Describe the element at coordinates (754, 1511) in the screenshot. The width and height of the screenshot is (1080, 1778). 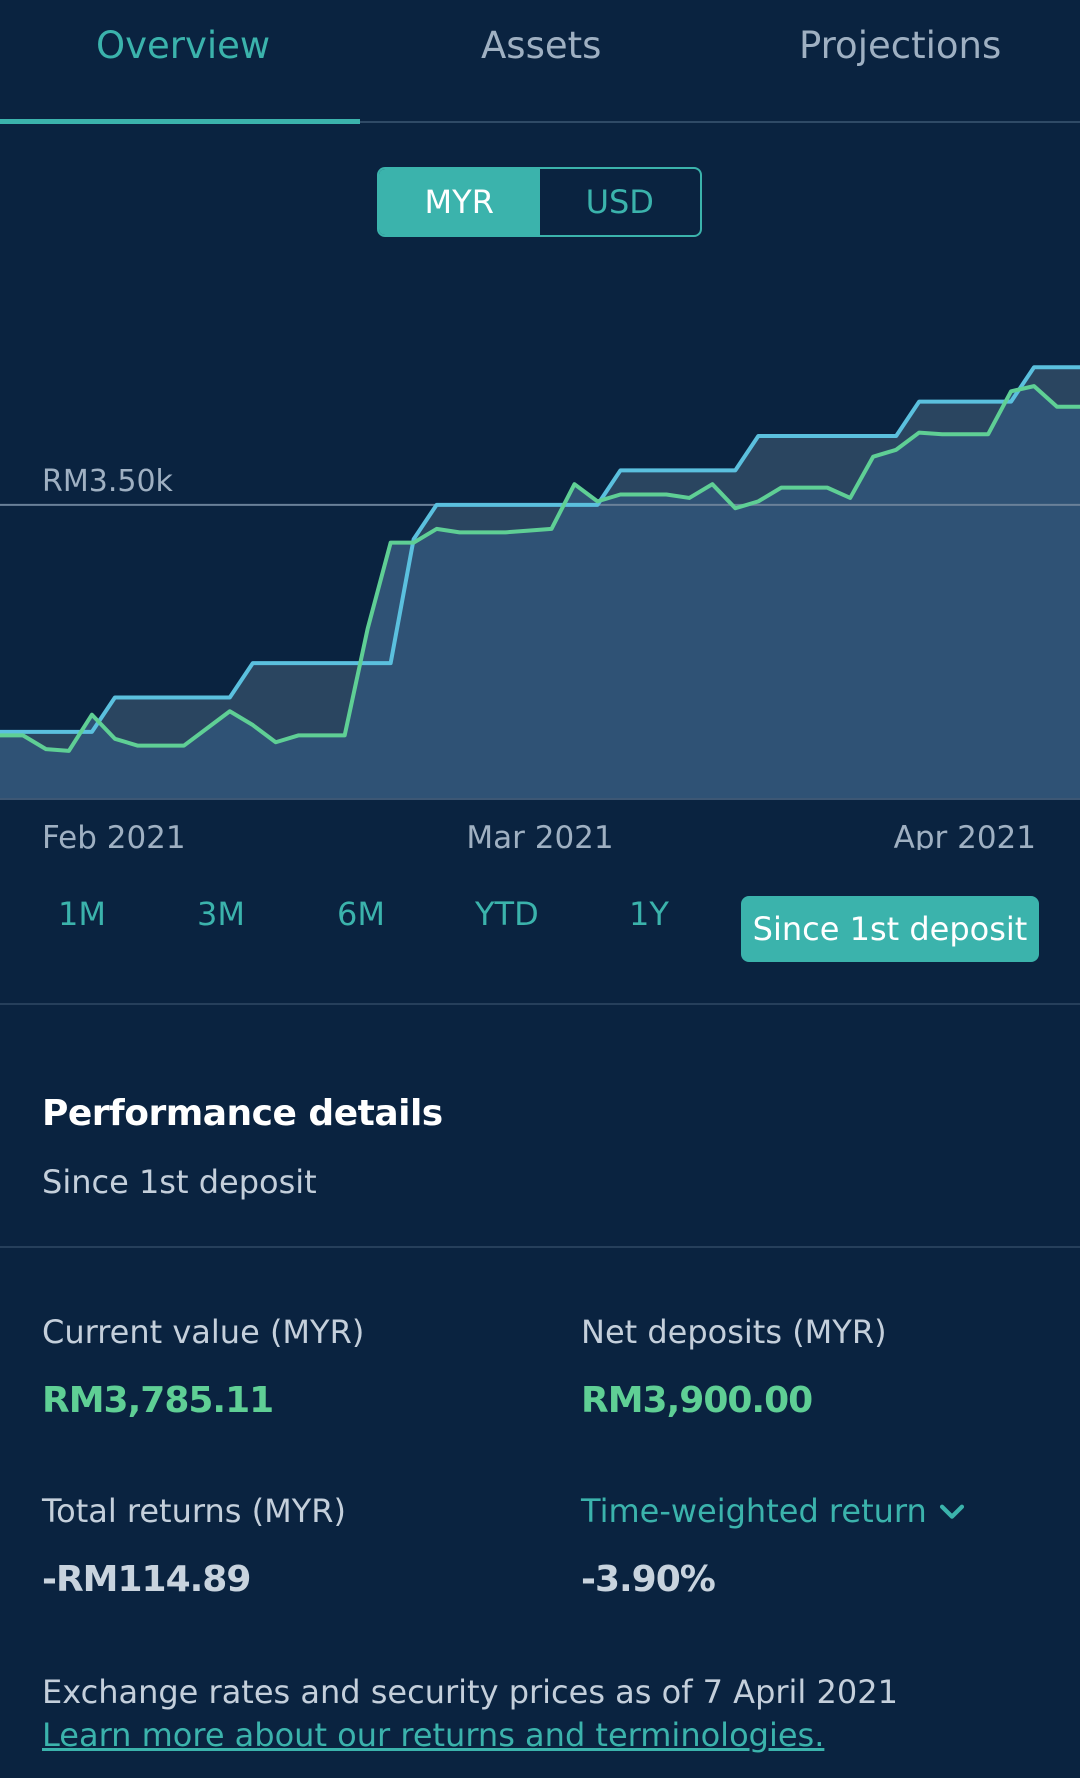
I see `twr-label: Time-weighted return` at that location.